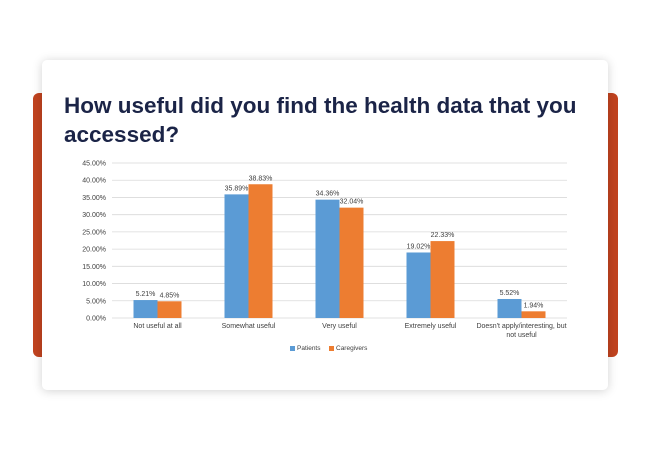  What do you see at coordinates (94, 232) in the screenshot?
I see `y-tick-label: 25.00%` at bounding box center [94, 232].